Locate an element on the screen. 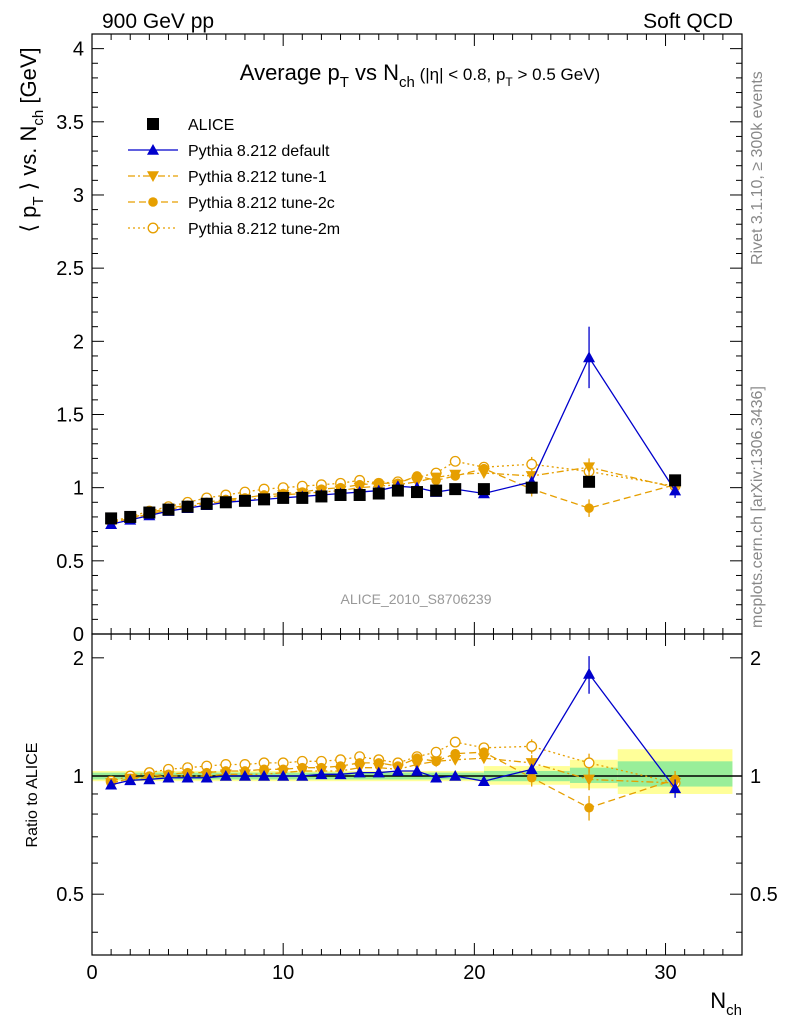  x-tick-label: 10 is located at coordinates (283, 973).